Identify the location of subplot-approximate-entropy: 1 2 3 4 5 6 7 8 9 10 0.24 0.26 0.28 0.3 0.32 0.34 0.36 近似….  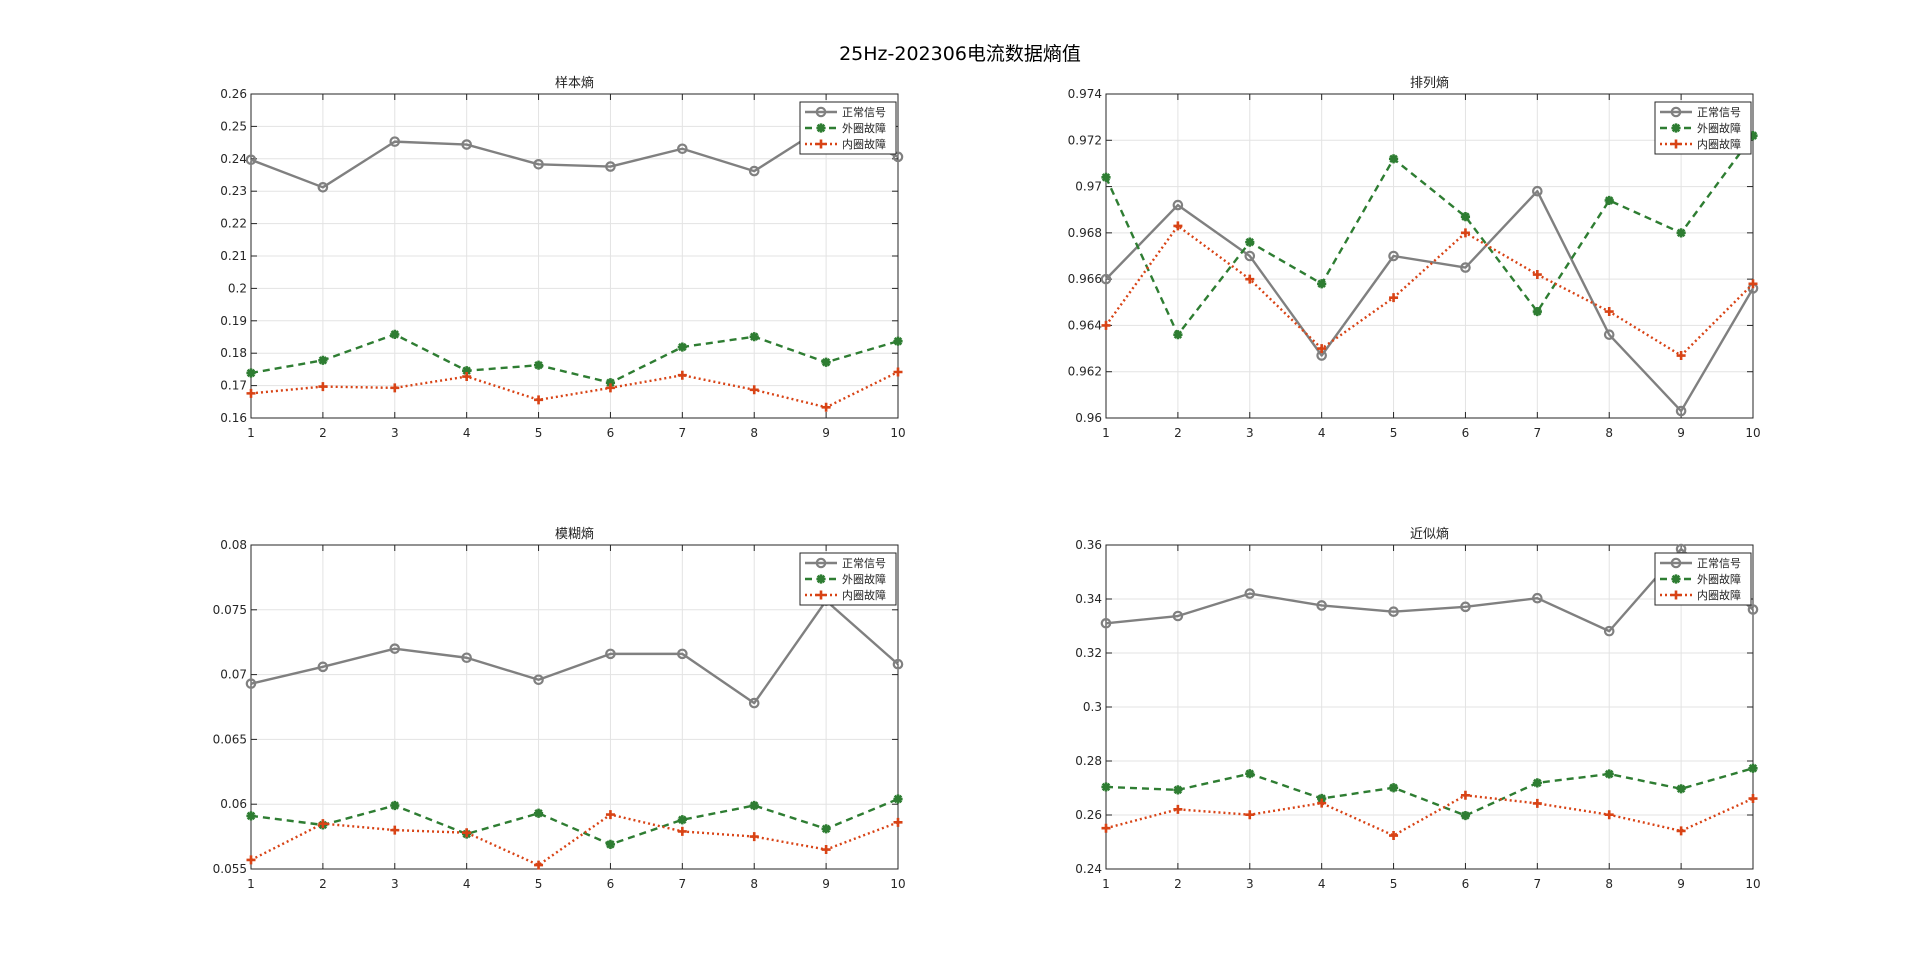
(1417, 708).